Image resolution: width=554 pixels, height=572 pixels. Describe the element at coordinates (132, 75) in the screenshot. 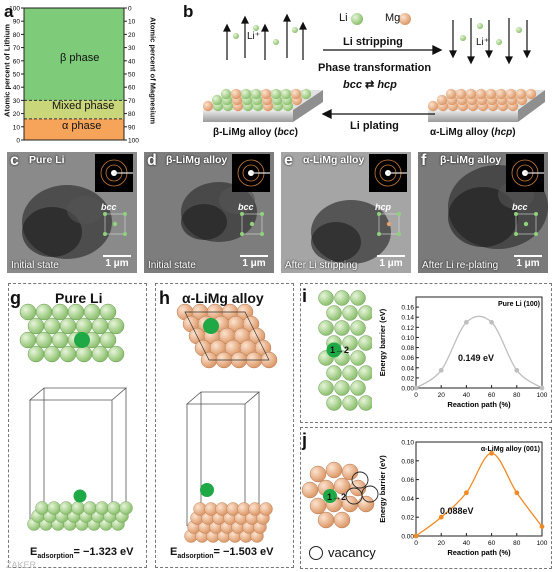

I see `right-tick-label: 50` at that location.